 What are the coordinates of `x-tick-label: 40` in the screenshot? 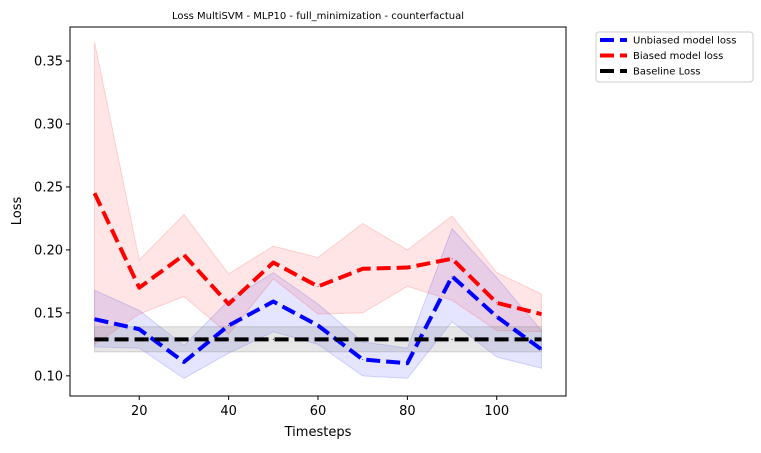 It's located at (228, 411).